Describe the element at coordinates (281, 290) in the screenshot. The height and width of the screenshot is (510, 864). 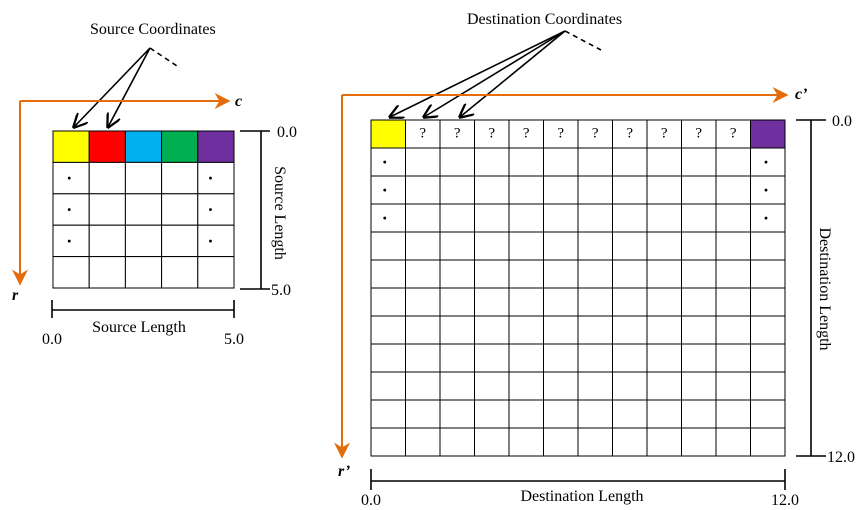
I see `source-v-end: 5.0` at that location.